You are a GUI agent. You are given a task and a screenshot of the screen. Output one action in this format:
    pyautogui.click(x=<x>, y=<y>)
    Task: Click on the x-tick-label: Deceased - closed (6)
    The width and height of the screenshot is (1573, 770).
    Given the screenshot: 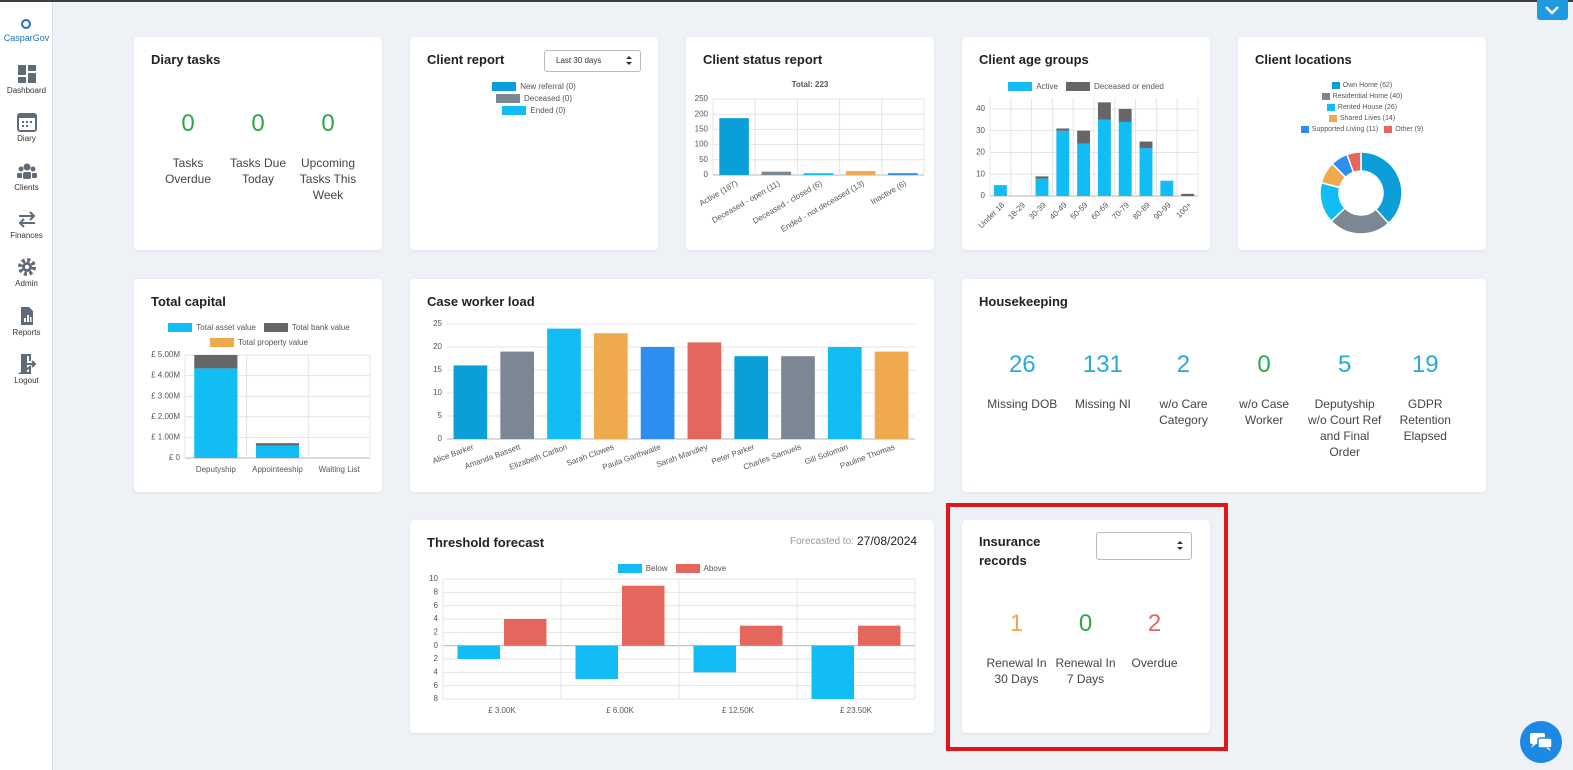 What is the action you would take?
    pyautogui.click(x=787, y=202)
    